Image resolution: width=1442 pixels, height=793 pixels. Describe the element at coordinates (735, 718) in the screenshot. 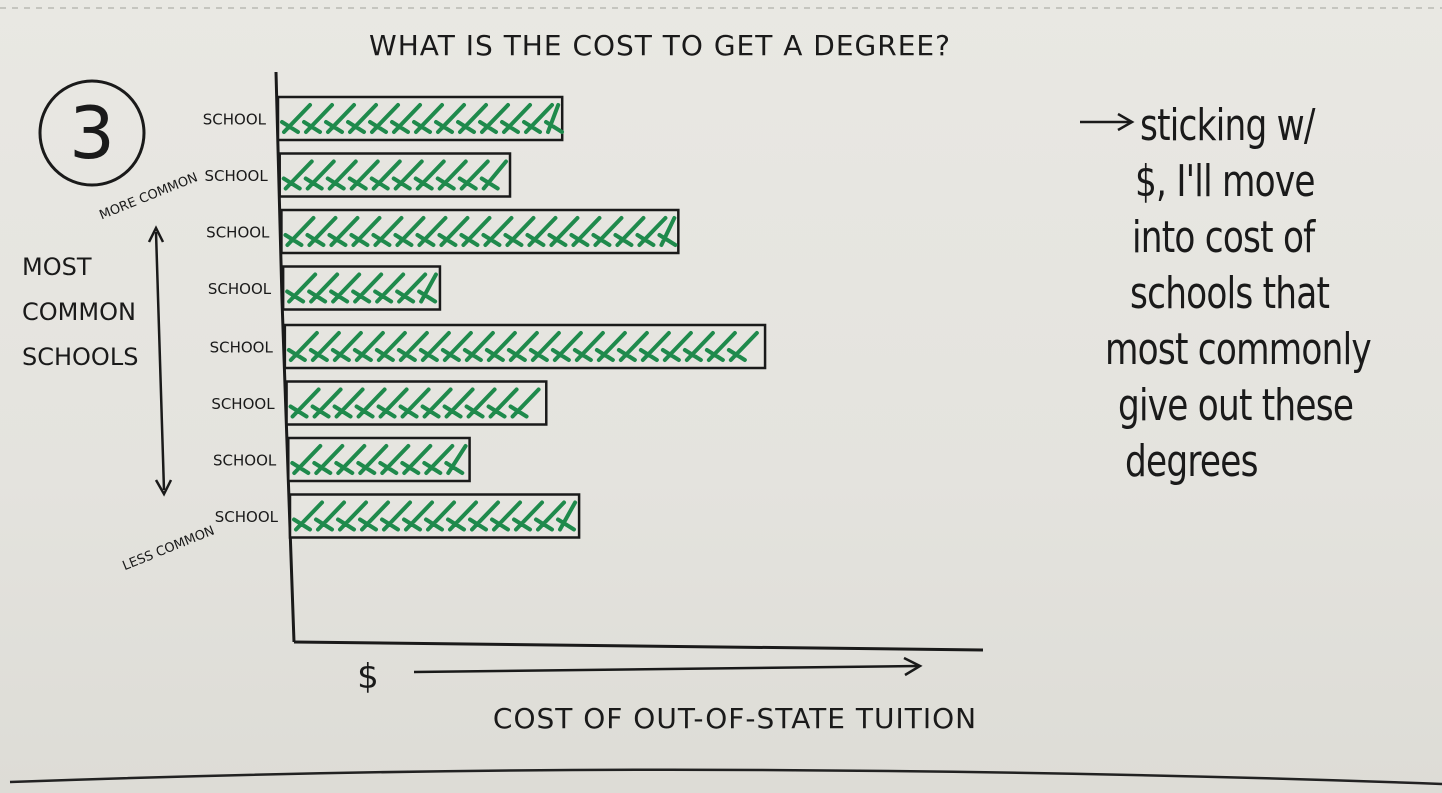

I see `x-axis-label: COST OF OUT-OF-STATE TUITION` at that location.